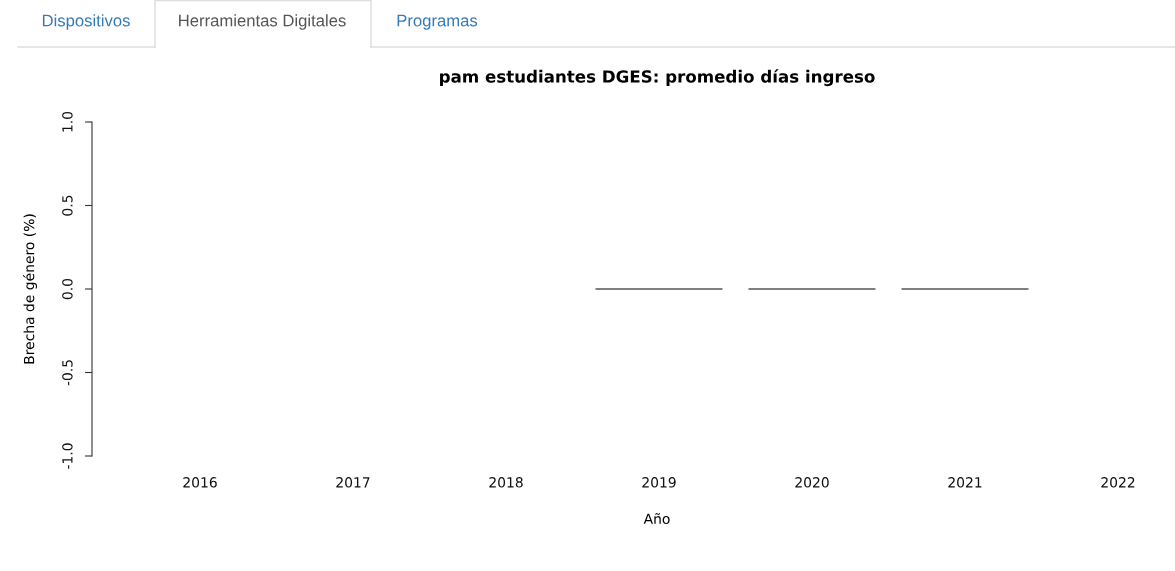 The image size is (1175, 571). What do you see at coordinates (437, 22) in the screenshot?
I see `text: Programas` at bounding box center [437, 22].